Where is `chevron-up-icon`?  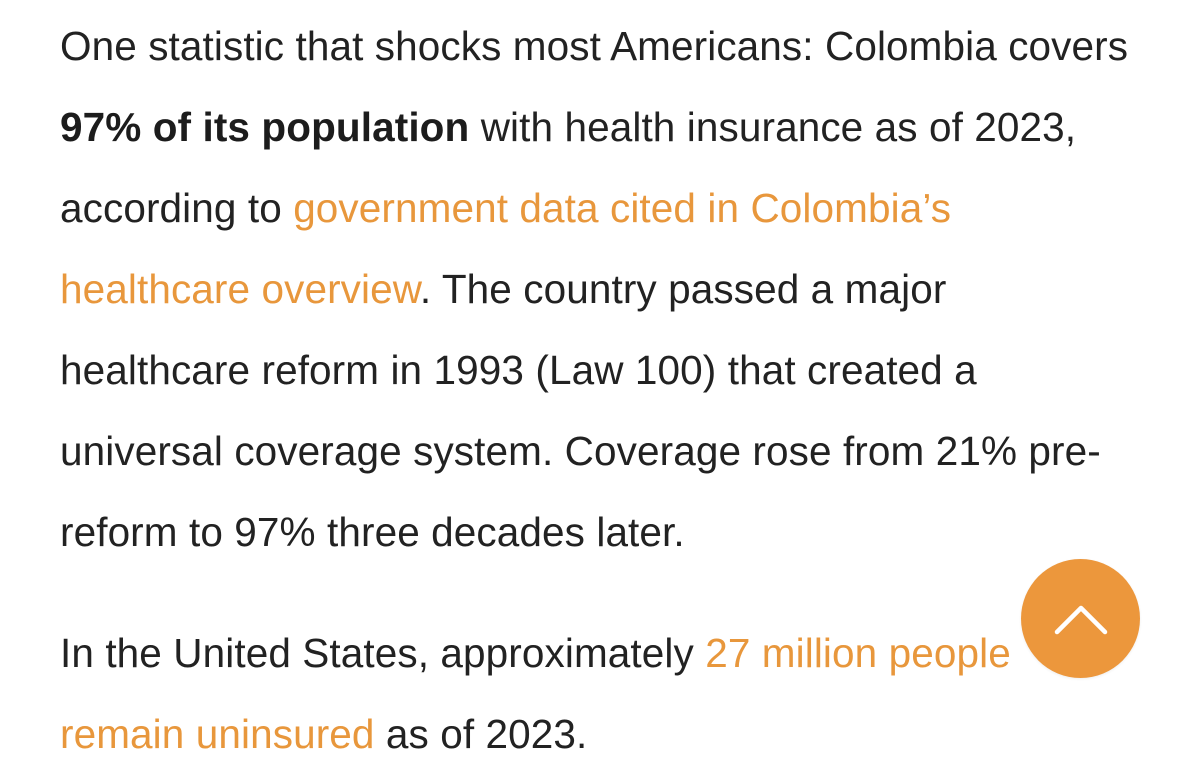 chevron-up-icon is located at coordinates (1081, 619).